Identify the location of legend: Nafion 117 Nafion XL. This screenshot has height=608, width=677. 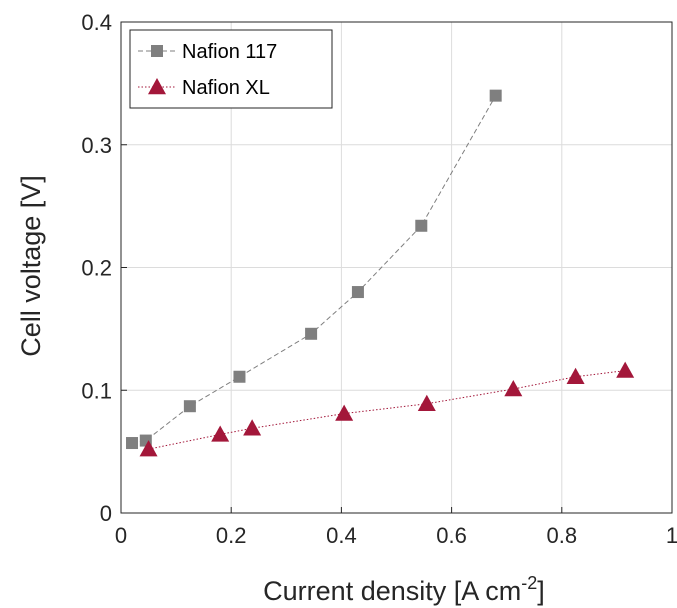
(231, 69).